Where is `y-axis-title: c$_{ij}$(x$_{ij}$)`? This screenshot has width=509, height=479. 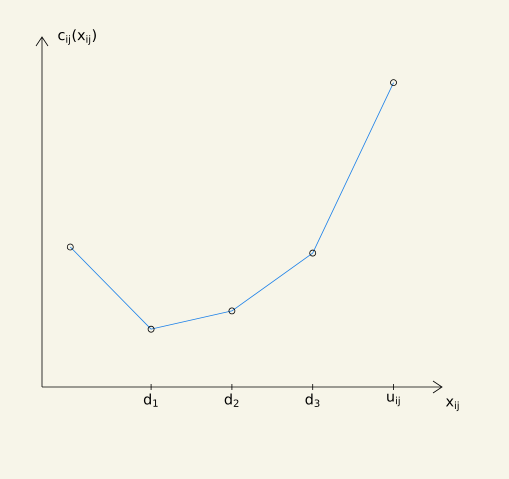 y-axis-title: c$_{ij}$(x$_{ij}$) is located at coordinates (77, 37).